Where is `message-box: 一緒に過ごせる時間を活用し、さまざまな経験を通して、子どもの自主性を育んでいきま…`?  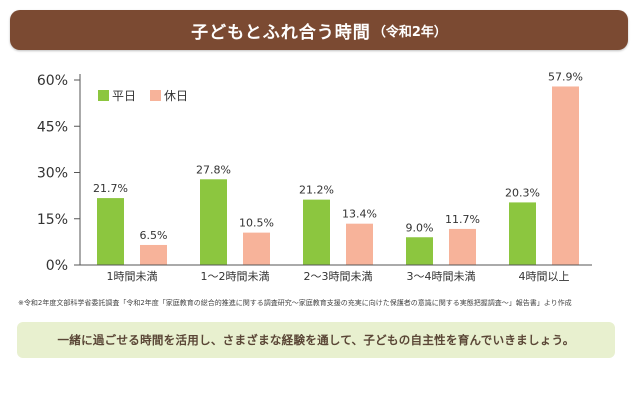 message-box: 一緒に過ごせる時間を活用し、さまざまな経験を通して、子どもの自主性を育んでいきま… is located at coordinates (316, 340).